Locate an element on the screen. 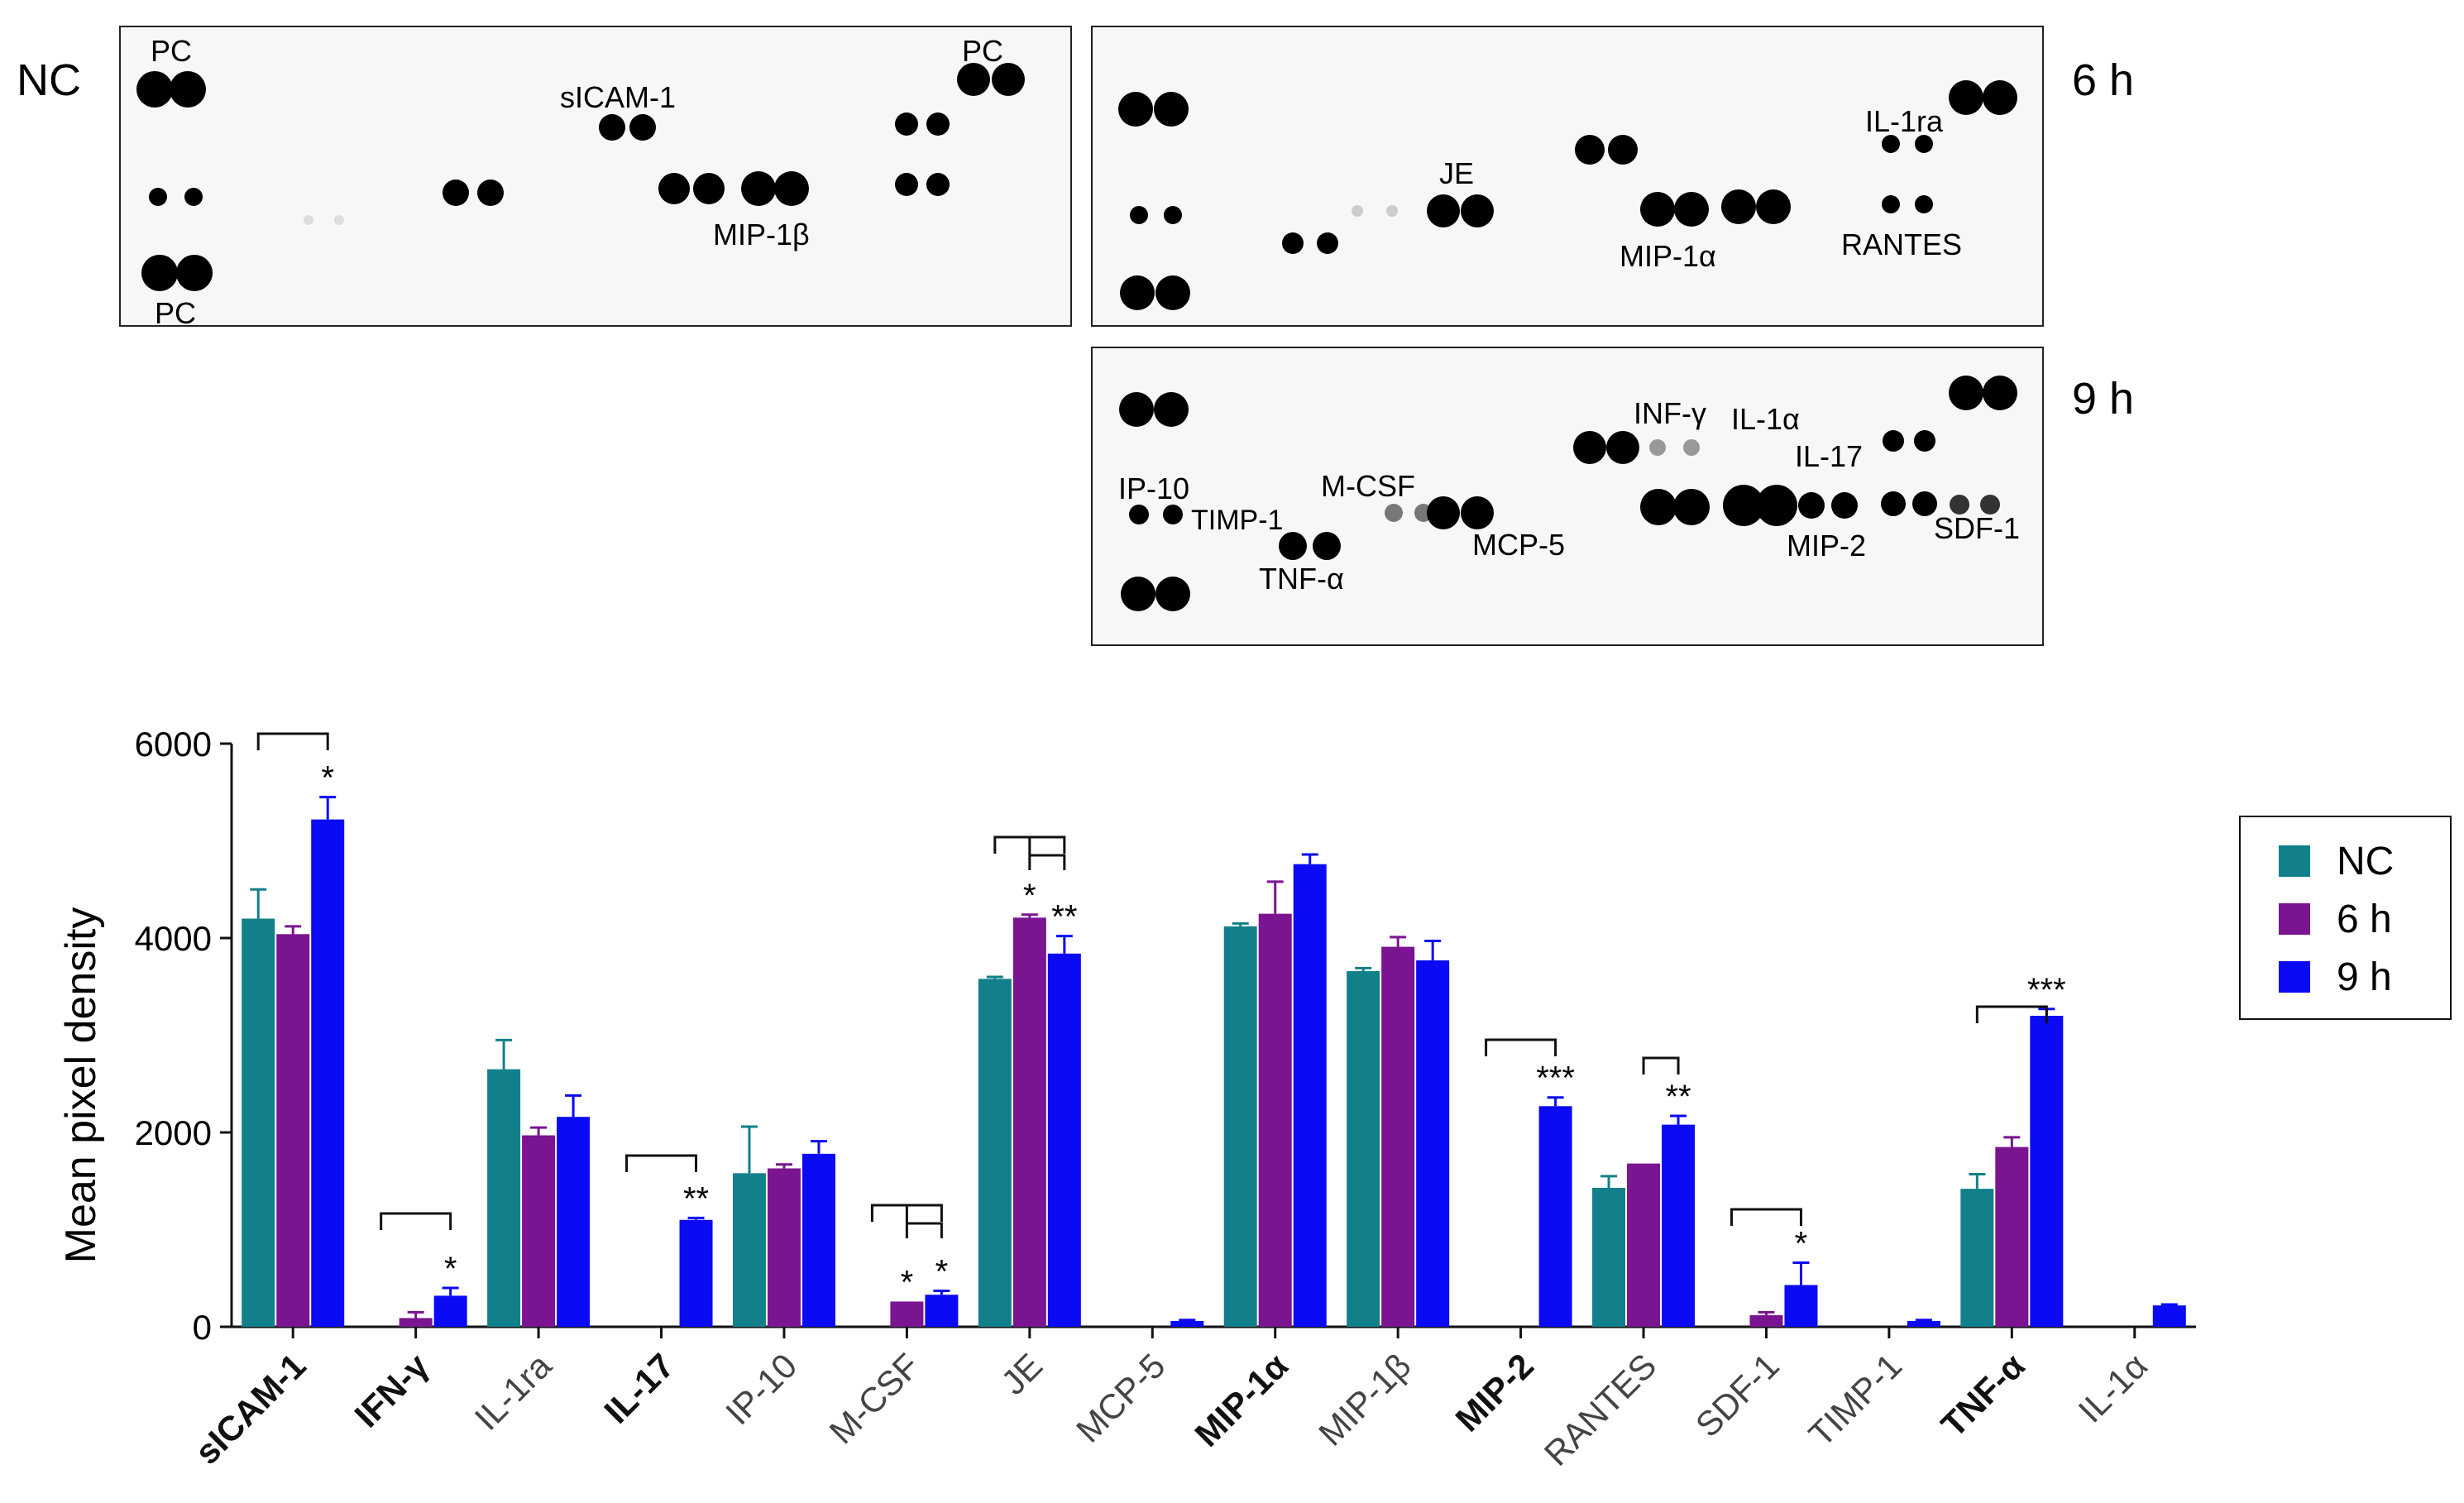  legend-swatch-nc is located at coordinates (2294, 861).